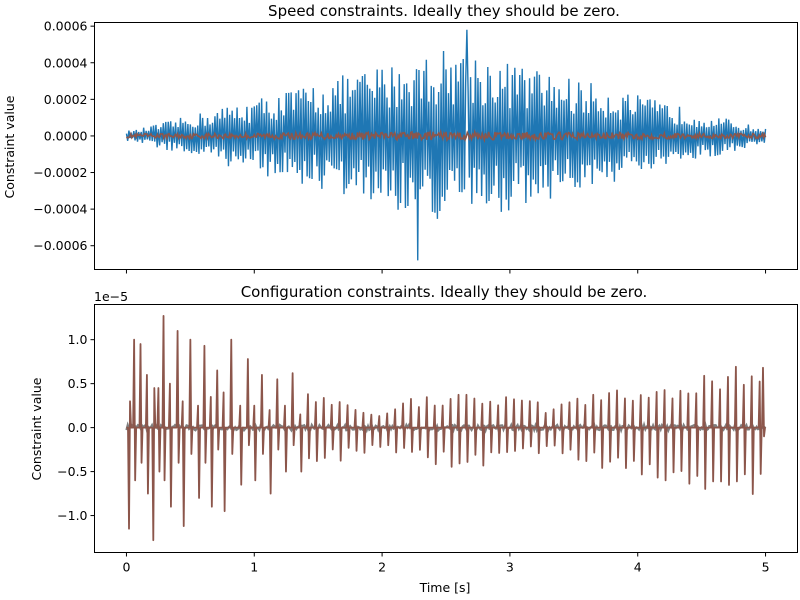  What do you see at coordinates (66, 26) in the screenshot?
I see `y-tick-label: 0.0006` at bounding box center [66, 26].